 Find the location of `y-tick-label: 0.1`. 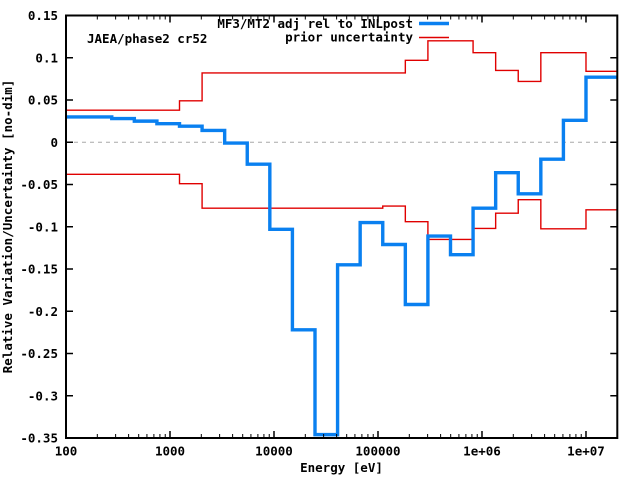

y-tick-label: 0.1 is located at coordinates (46, 57).